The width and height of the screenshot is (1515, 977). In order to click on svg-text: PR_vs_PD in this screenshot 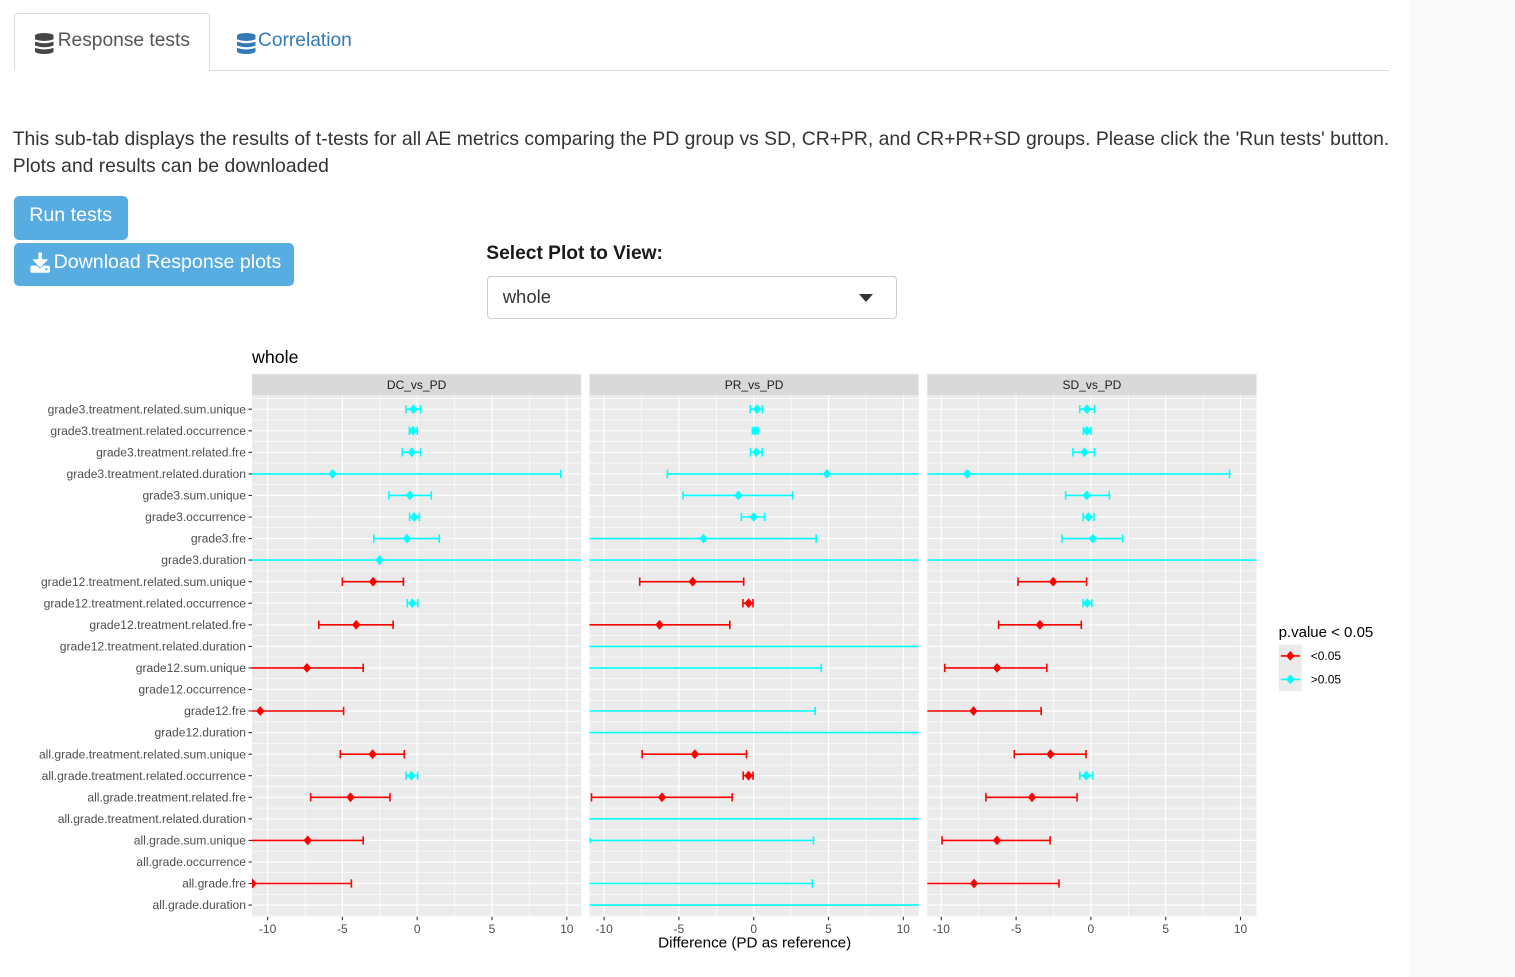, I will do `click(754, 385)`.